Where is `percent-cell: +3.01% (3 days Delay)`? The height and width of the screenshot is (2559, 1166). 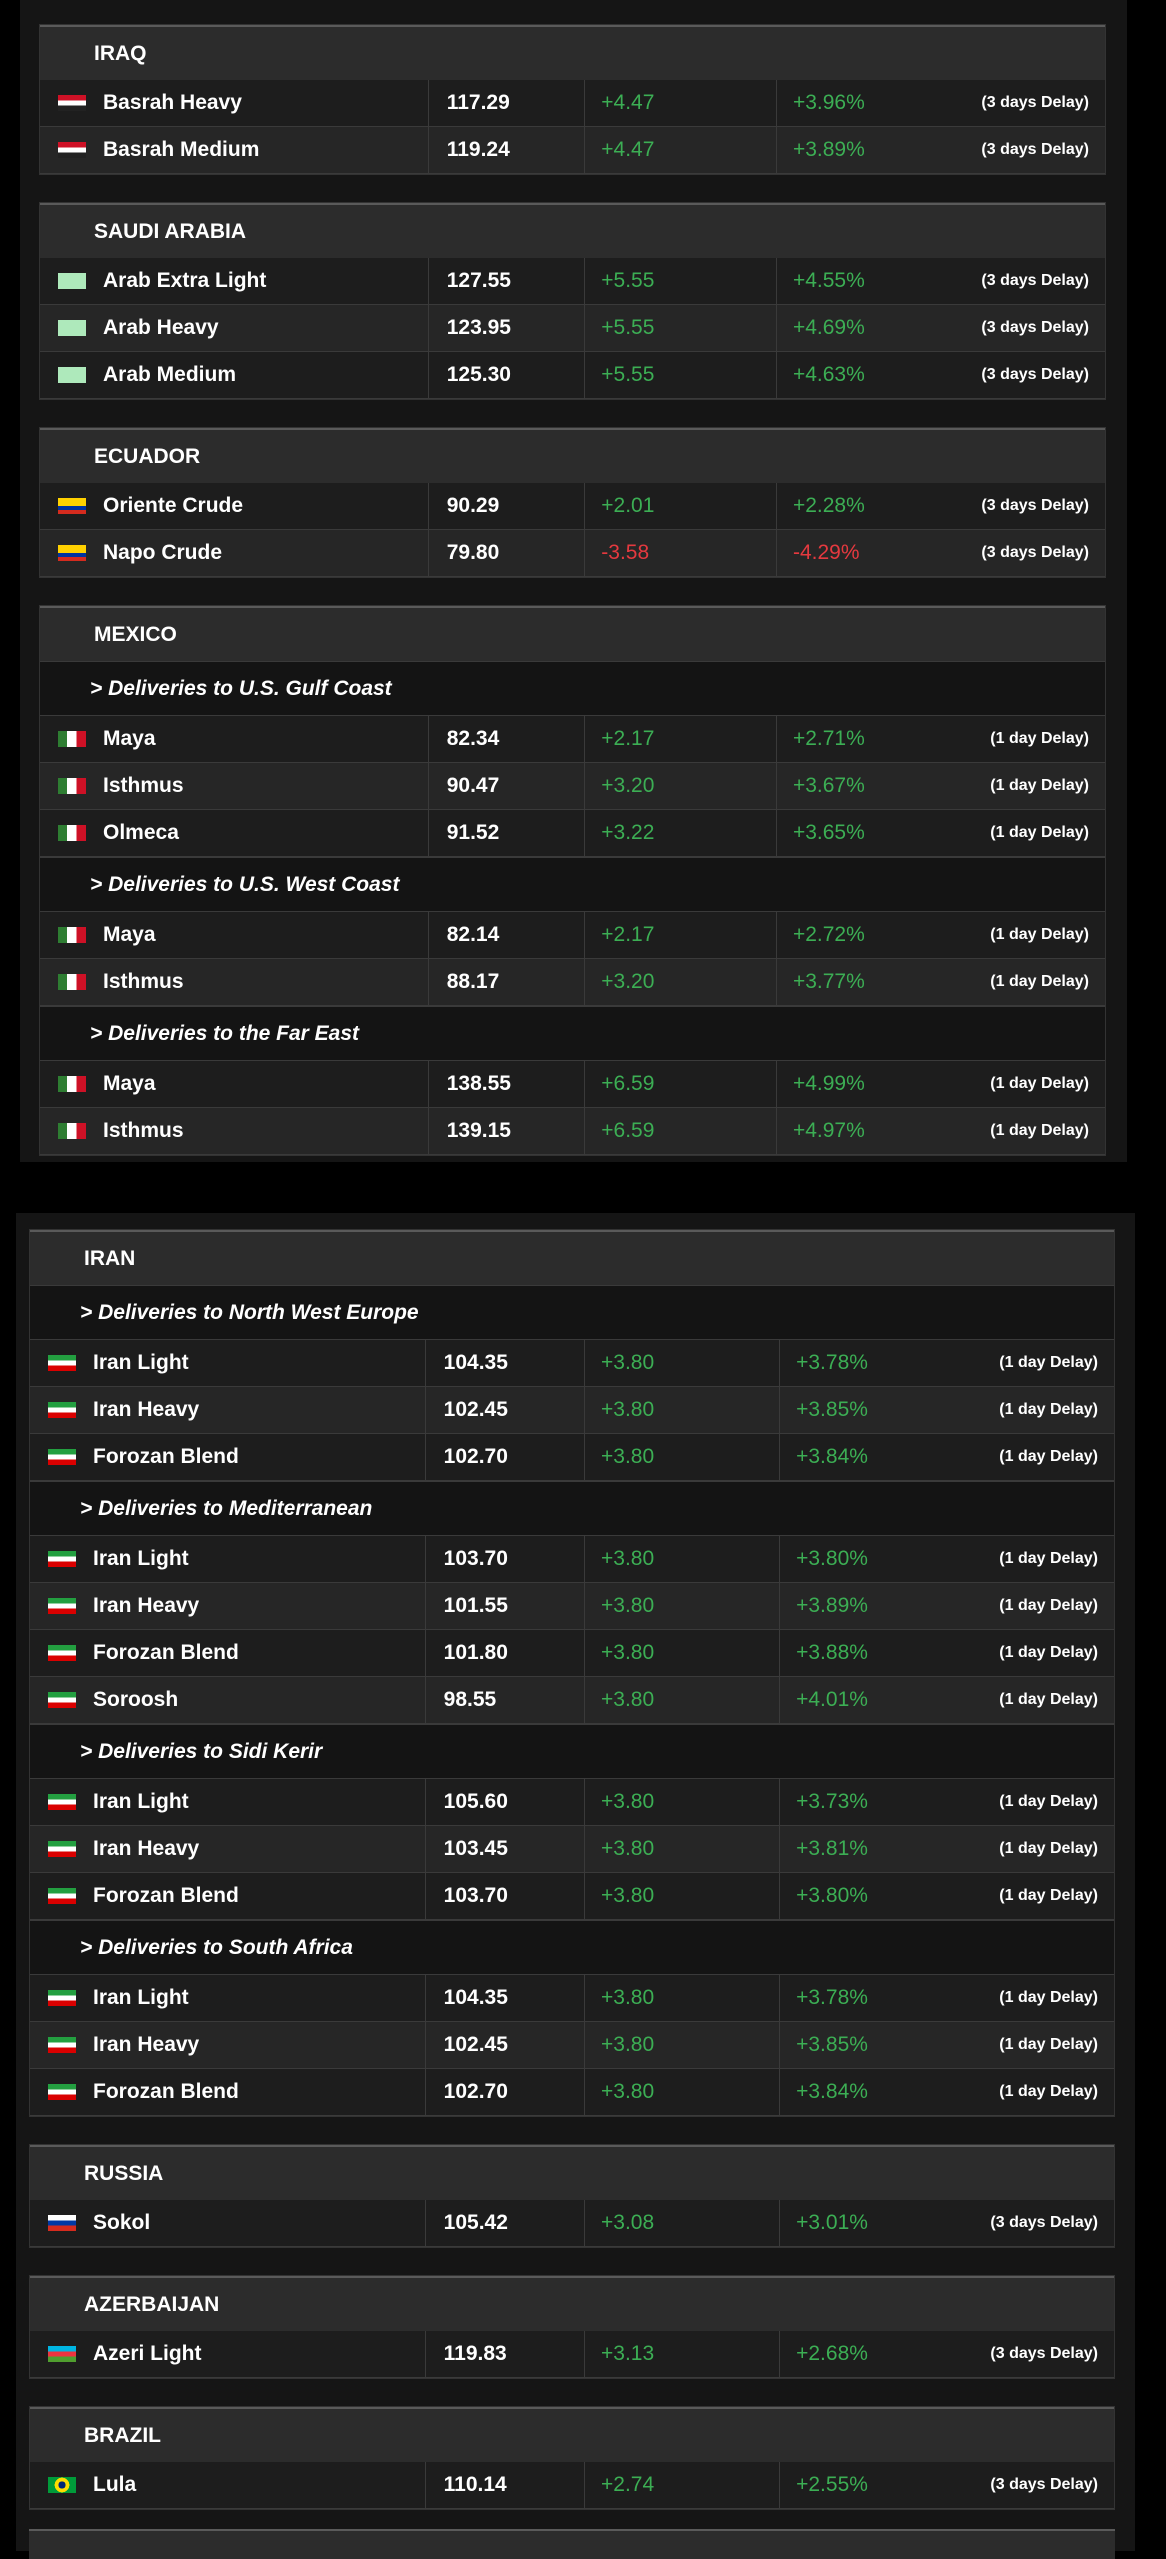
percent-cell: +3.01% (3 days Delay) is located at coordinates (947, 2223).